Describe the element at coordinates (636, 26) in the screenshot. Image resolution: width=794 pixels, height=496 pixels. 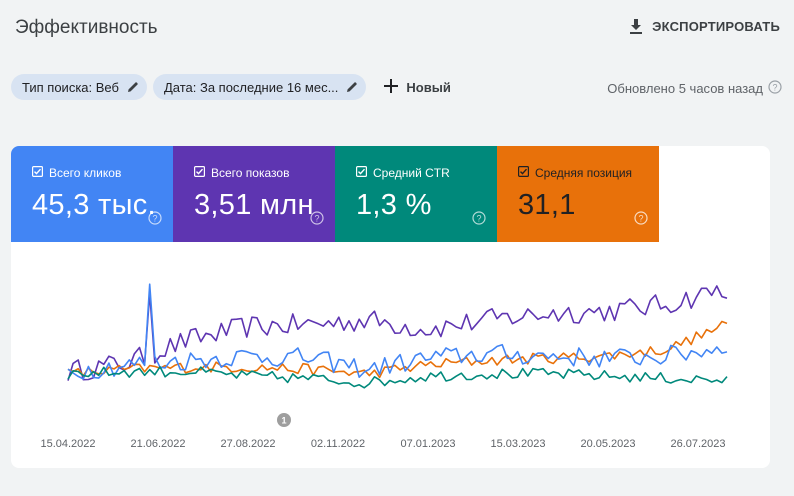
I see `download-icon` at that location.